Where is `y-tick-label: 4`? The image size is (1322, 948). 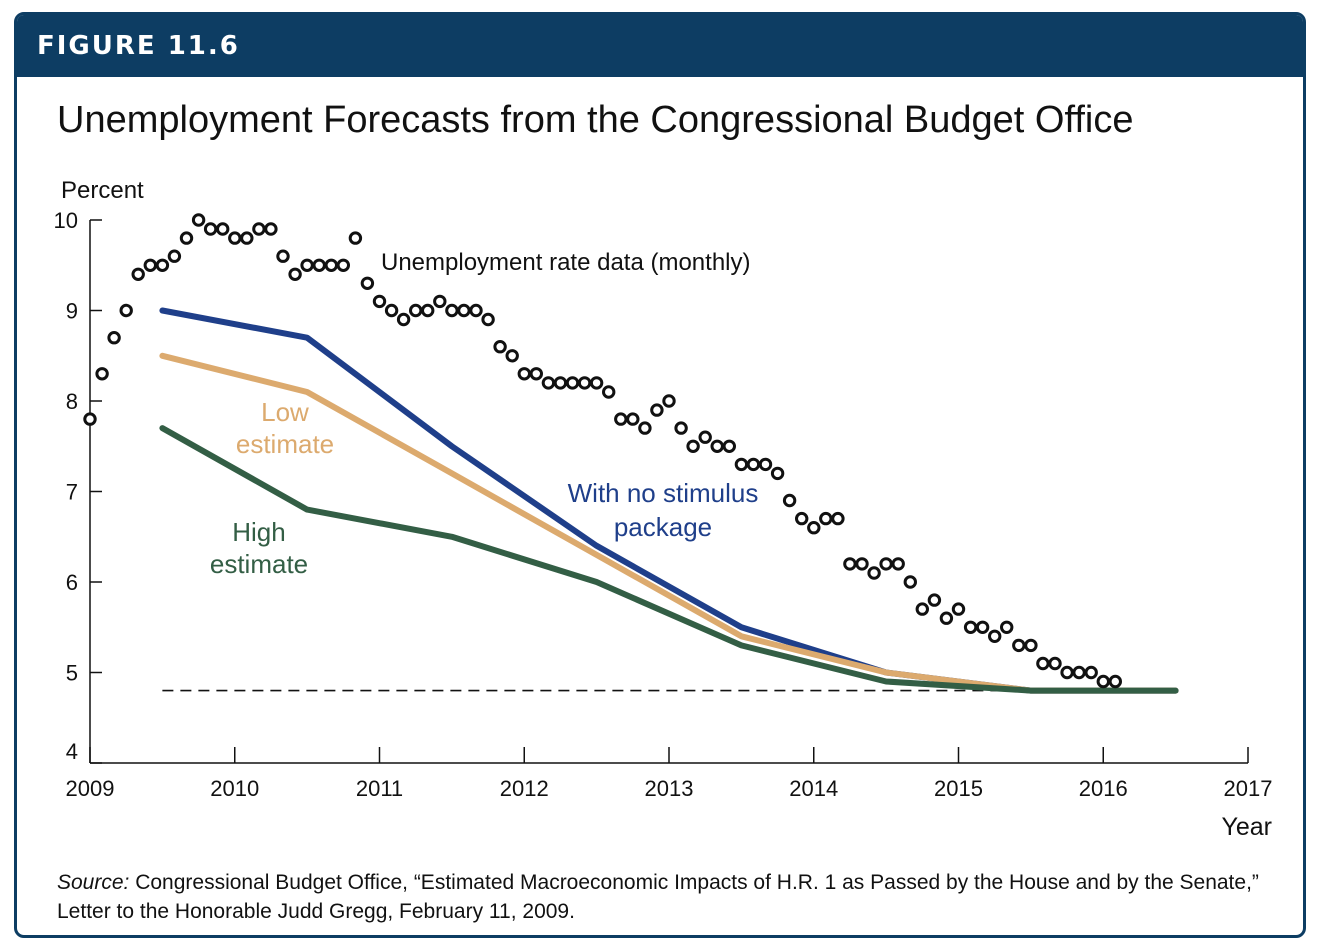
y-tick-label: 4 is located at coordinates (72, 751).